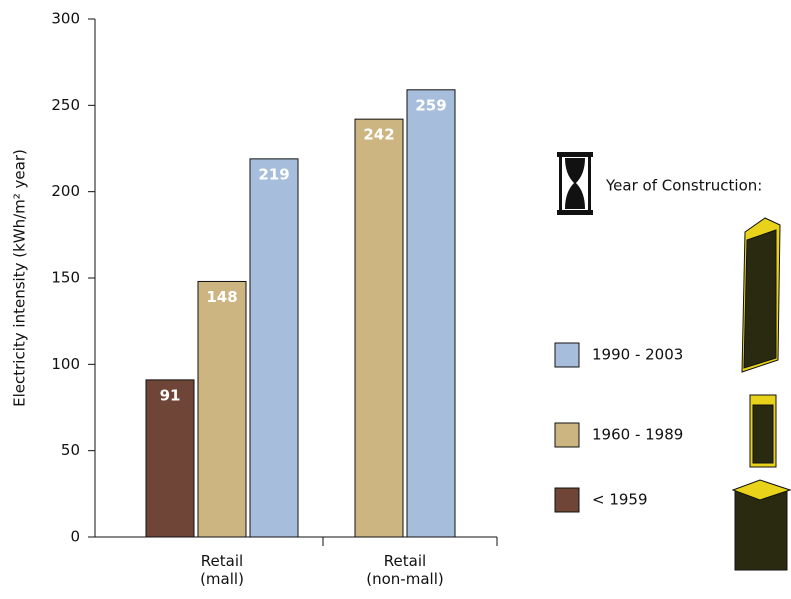  What do you see at coordinates (405, 570) in the screenshot?
I see `x-tick-label: Retail (non-mall)` at bounding box center [405, 570].